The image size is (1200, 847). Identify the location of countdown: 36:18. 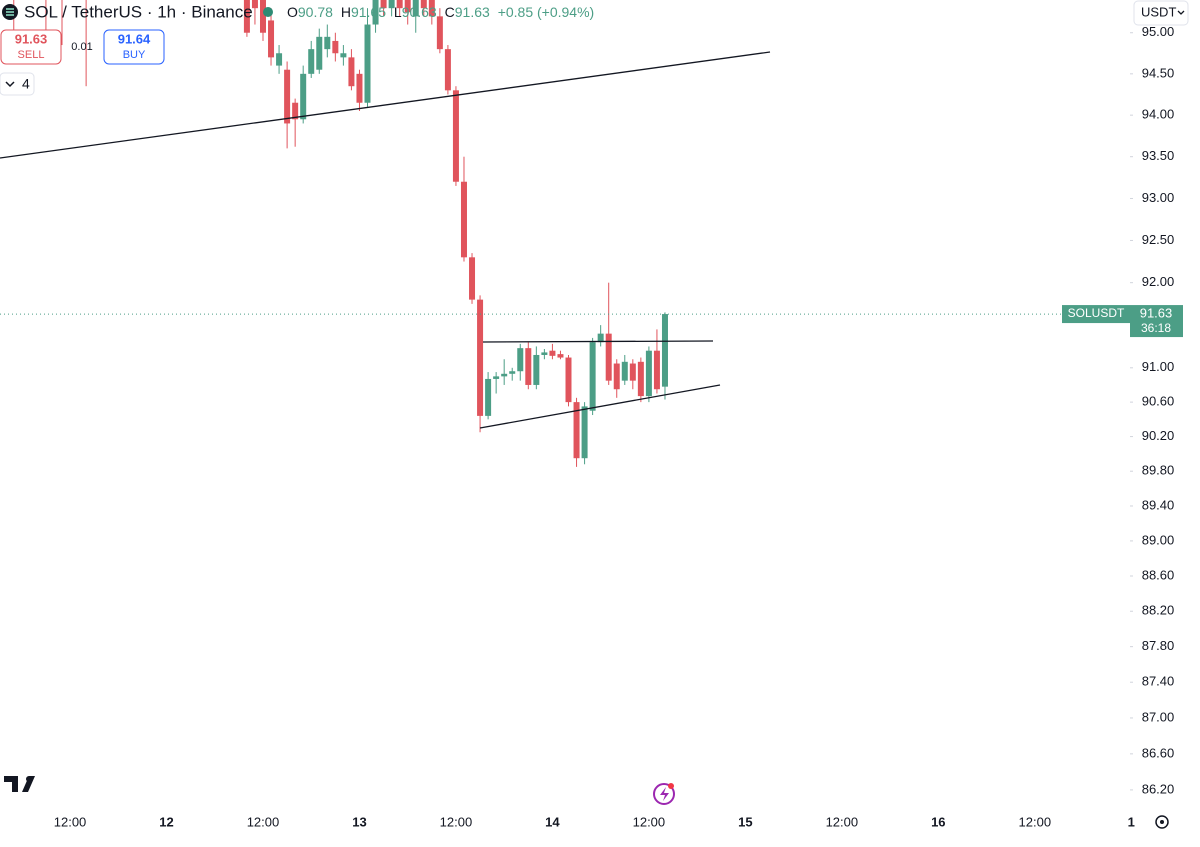
(1156, 328).